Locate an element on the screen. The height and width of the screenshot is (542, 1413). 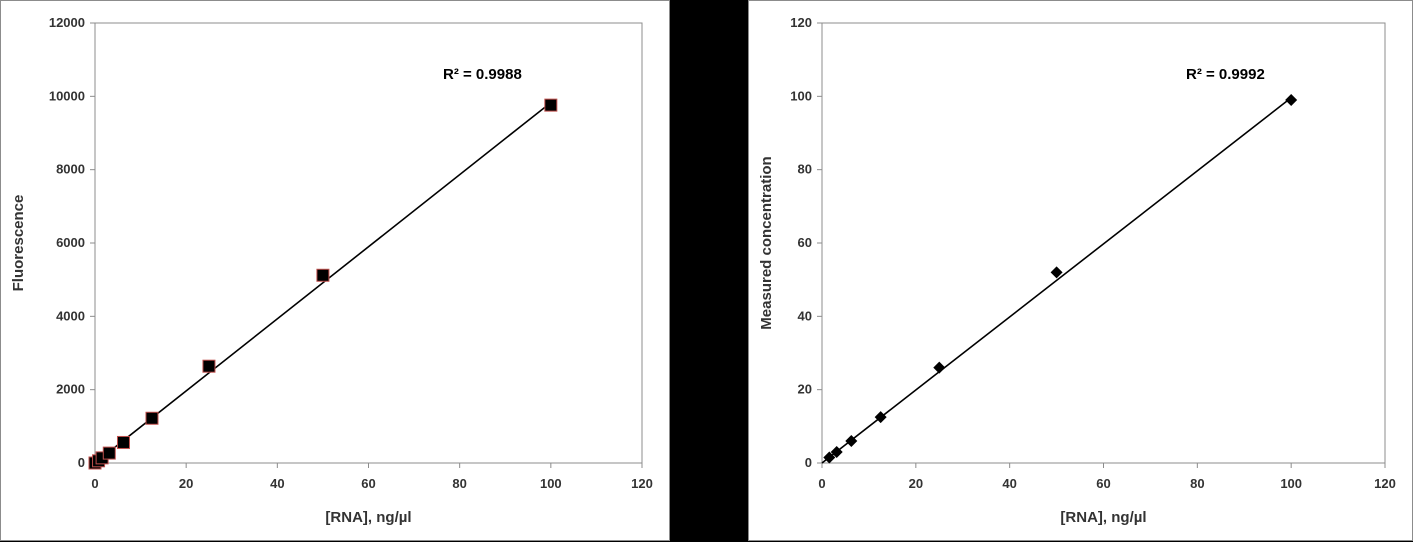
y-tick-label: 10000 is located at coordinates (67, 95).